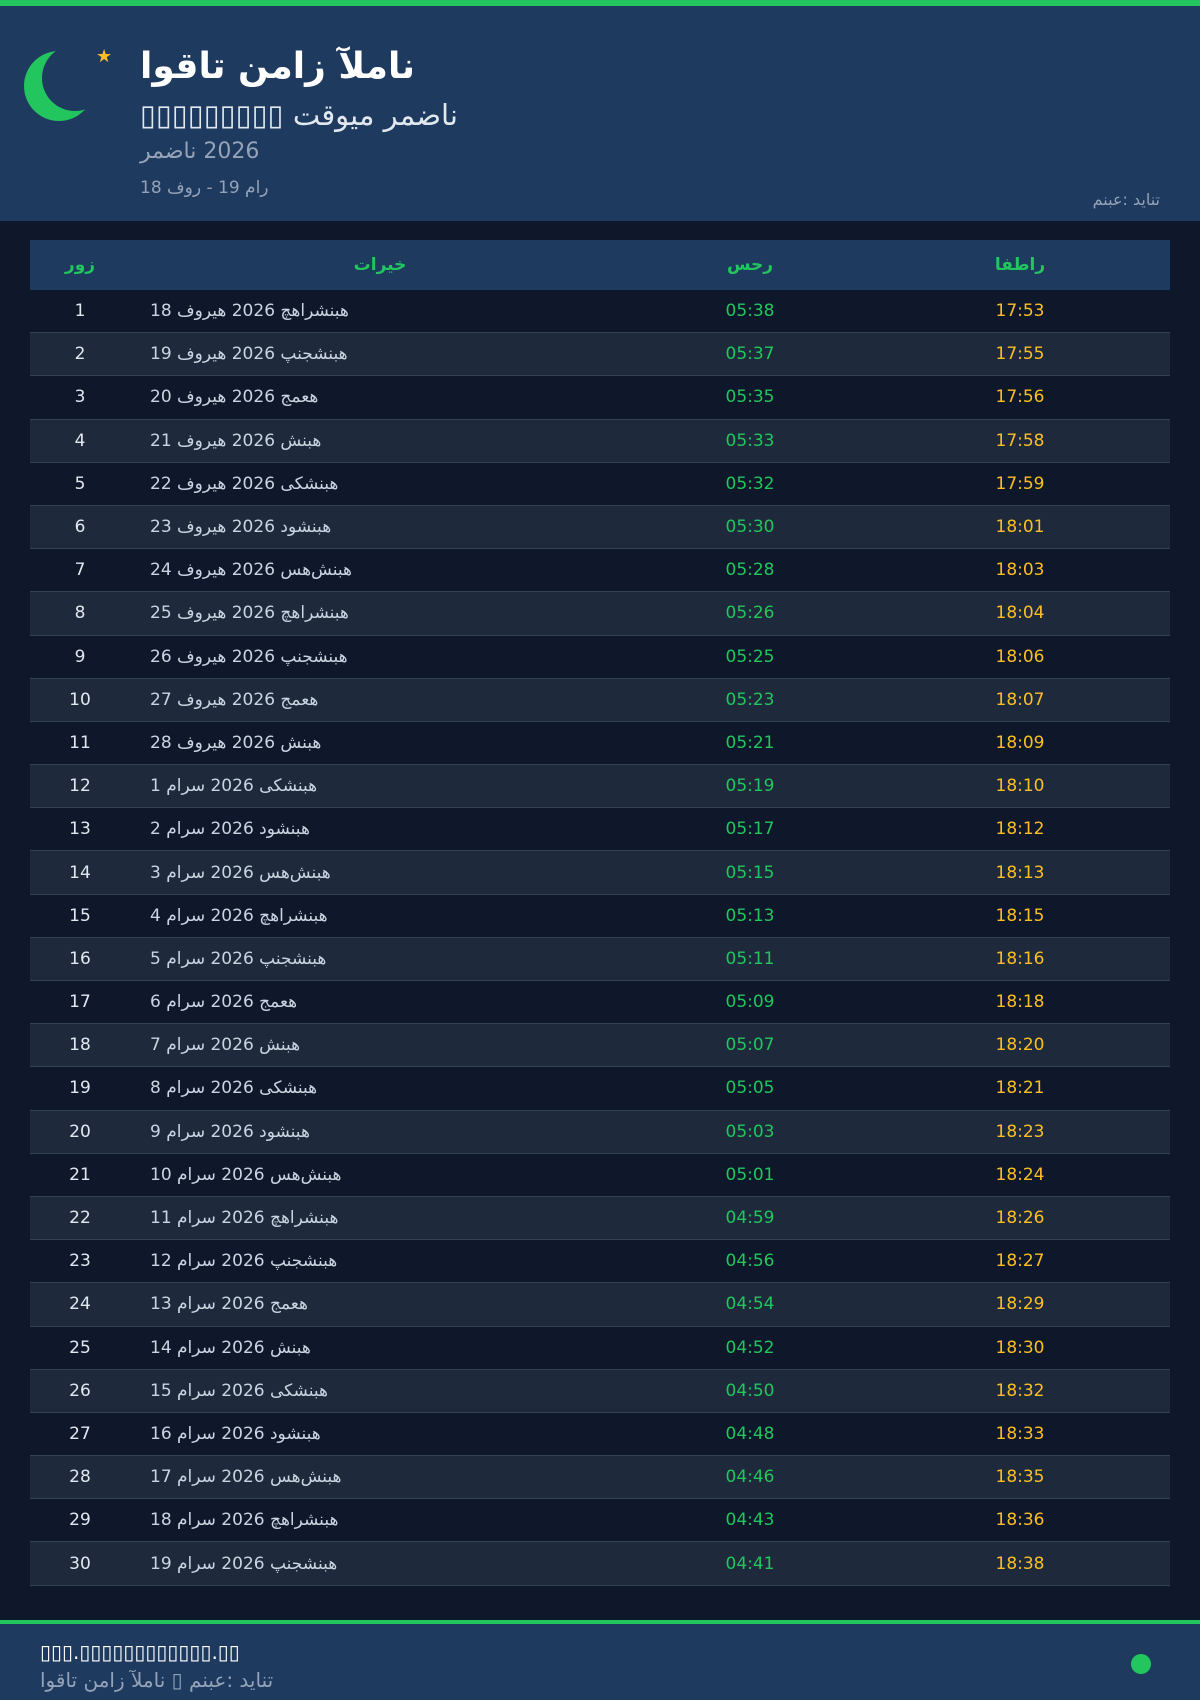  I want to click on day-number: 29, so click(80, 1520).